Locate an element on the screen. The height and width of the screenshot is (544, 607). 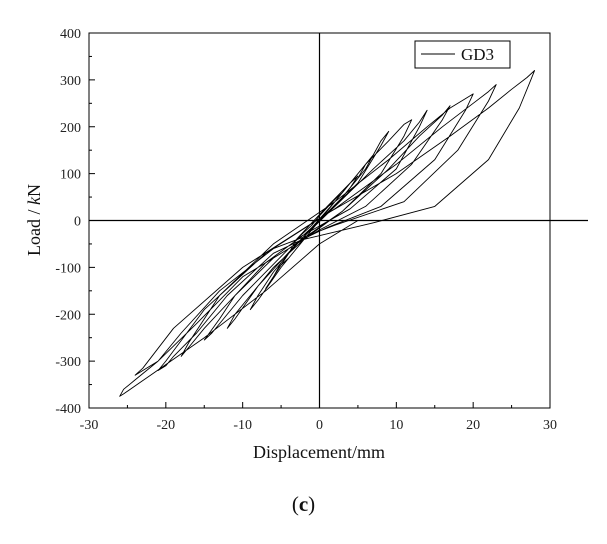
y-tick-label: -300 is located at coordinates (68, 362).